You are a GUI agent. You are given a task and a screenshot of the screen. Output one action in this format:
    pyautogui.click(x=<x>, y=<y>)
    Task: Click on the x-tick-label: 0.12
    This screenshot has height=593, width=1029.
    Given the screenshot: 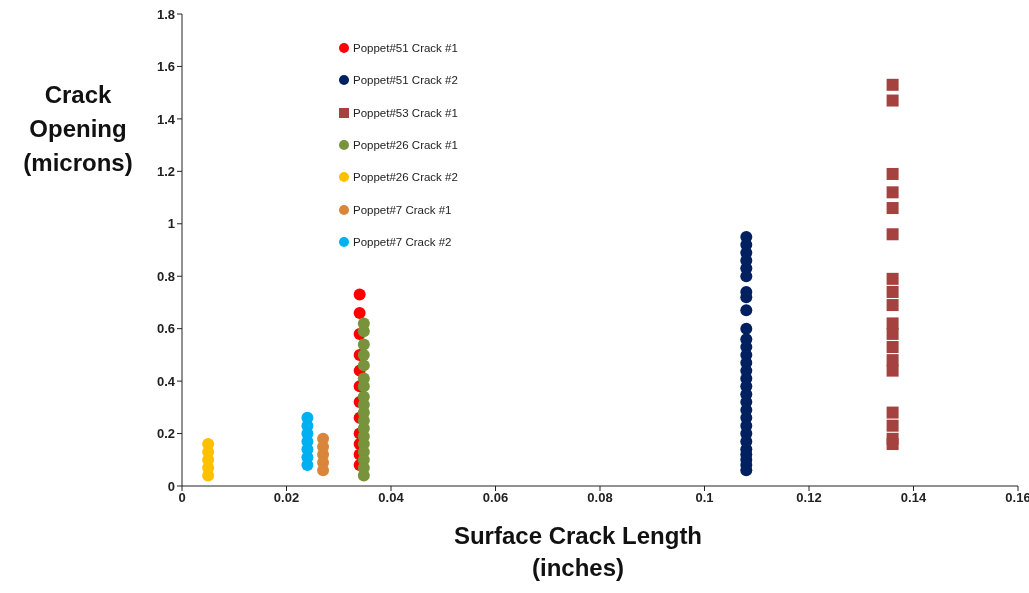 What is the action you would take?
    pyautogui.click(x=809, y=498)
    